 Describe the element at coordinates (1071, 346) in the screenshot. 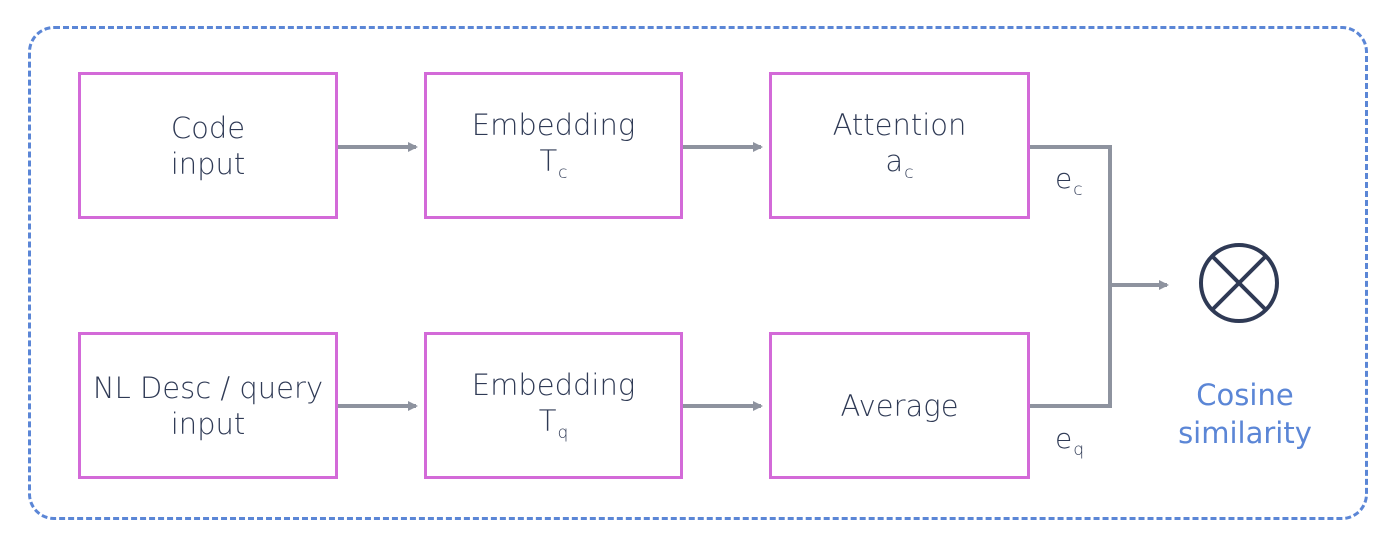

I see `eq-connector` at that location.